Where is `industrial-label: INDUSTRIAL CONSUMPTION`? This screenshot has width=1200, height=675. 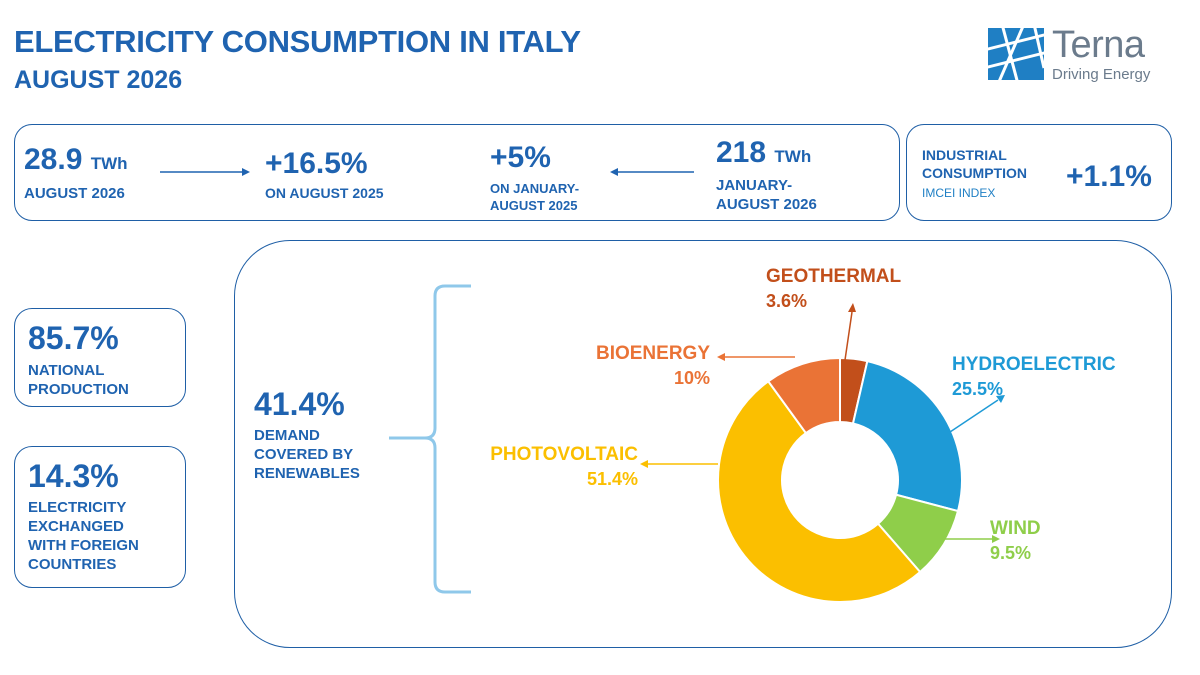 industrial-label: INDUSTRIAL CONSUMPTION is located at coordinates (974, 164).